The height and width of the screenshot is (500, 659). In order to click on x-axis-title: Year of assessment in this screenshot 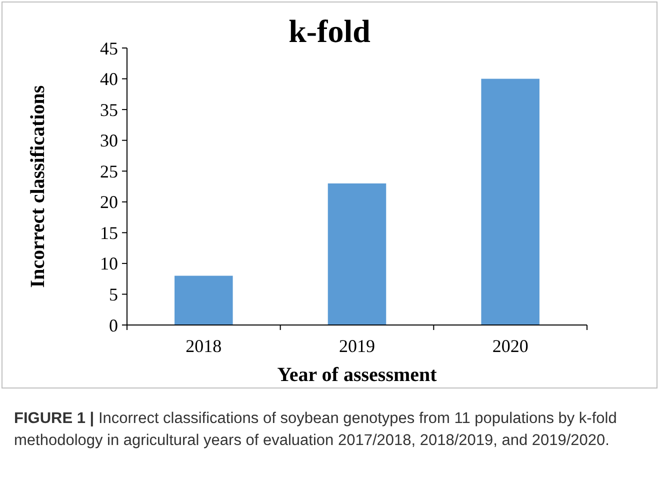, I will do `click(357, 375)`.